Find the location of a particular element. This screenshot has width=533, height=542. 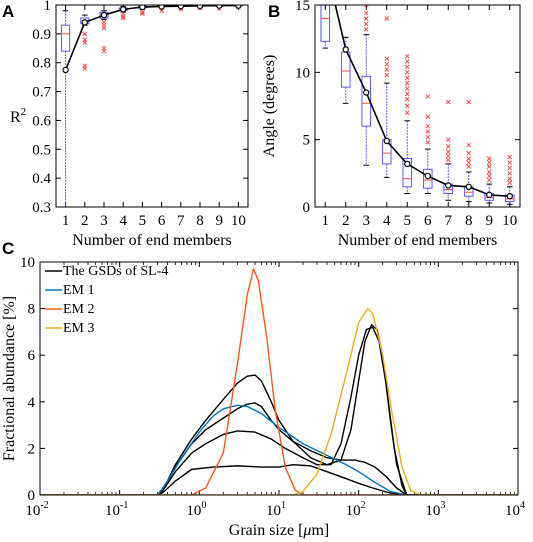

legend-item: EM 3 is located at coordinates (70, 328).